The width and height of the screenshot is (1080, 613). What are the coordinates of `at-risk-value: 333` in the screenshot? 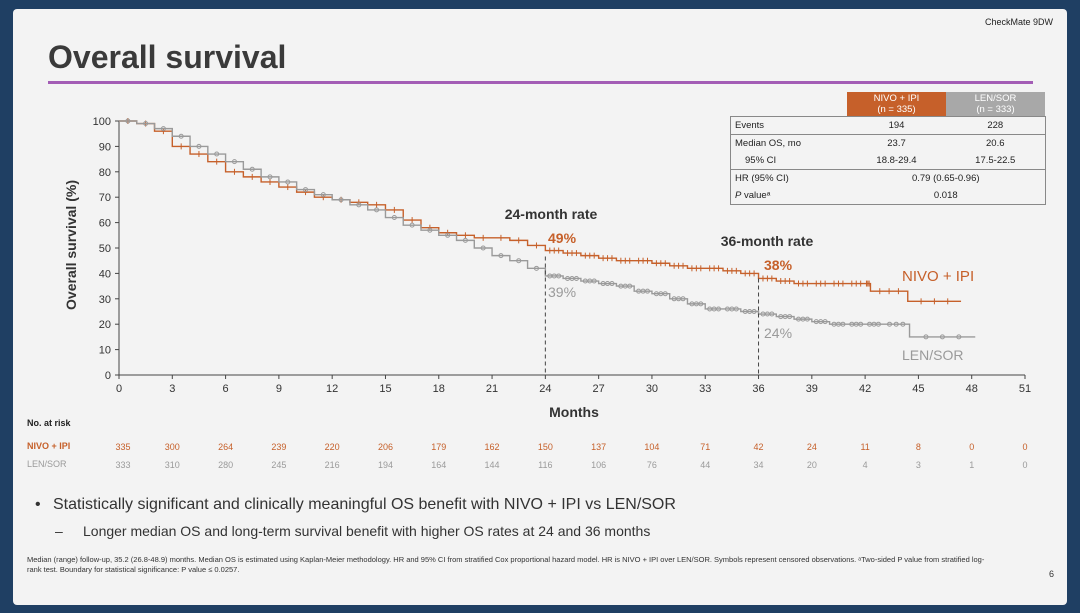 It's located at (122, 465).